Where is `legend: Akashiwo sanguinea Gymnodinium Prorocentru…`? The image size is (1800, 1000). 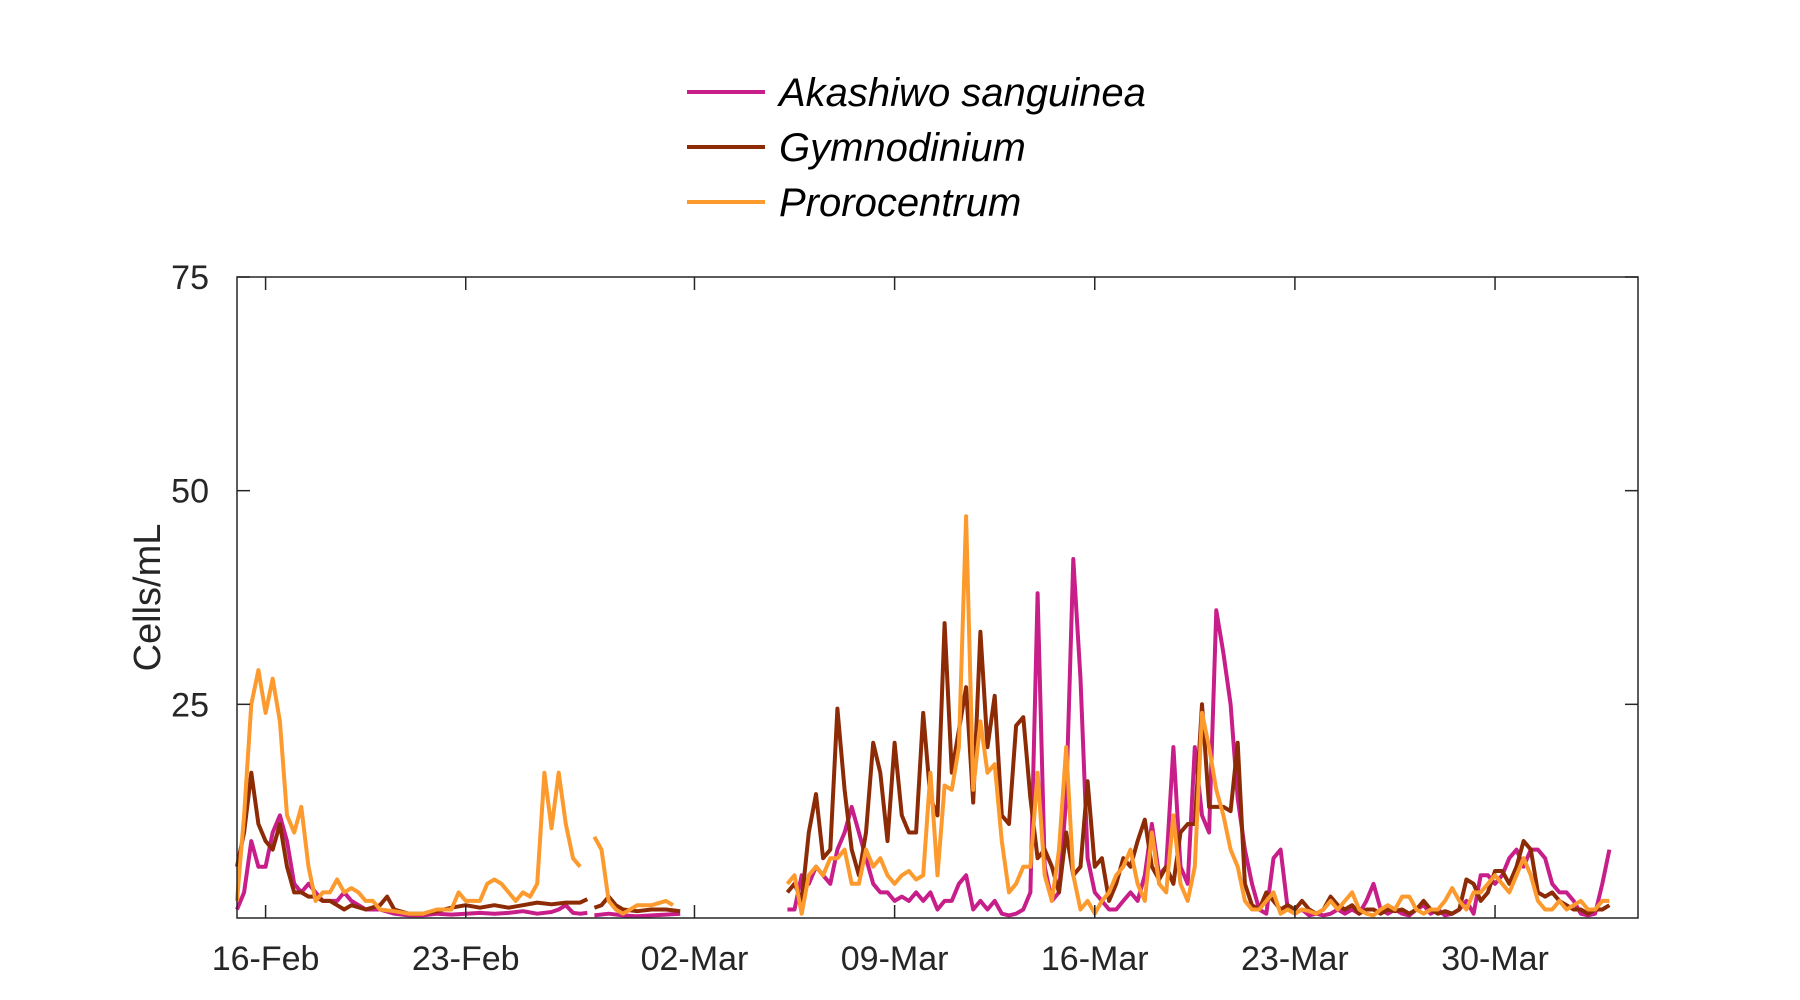
legend: Akashiwo sanguinea Gymnodinium Prorocentru… is located at coordinates (916, 148).